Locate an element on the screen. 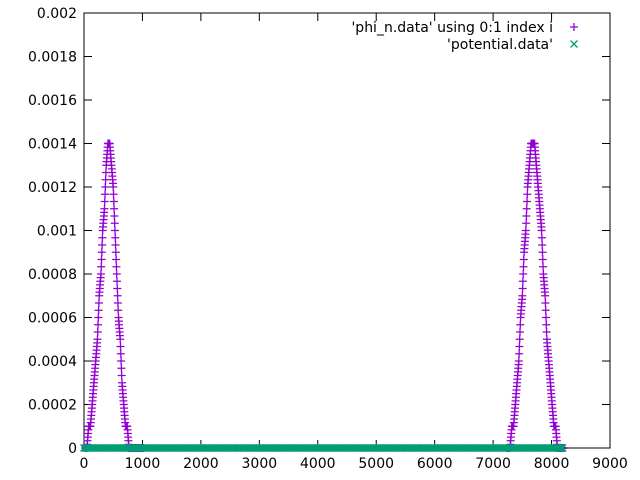 The width and height of the screenshot is (640, 480). x-tick-label: 4000 is located at coordinates (318, 464).